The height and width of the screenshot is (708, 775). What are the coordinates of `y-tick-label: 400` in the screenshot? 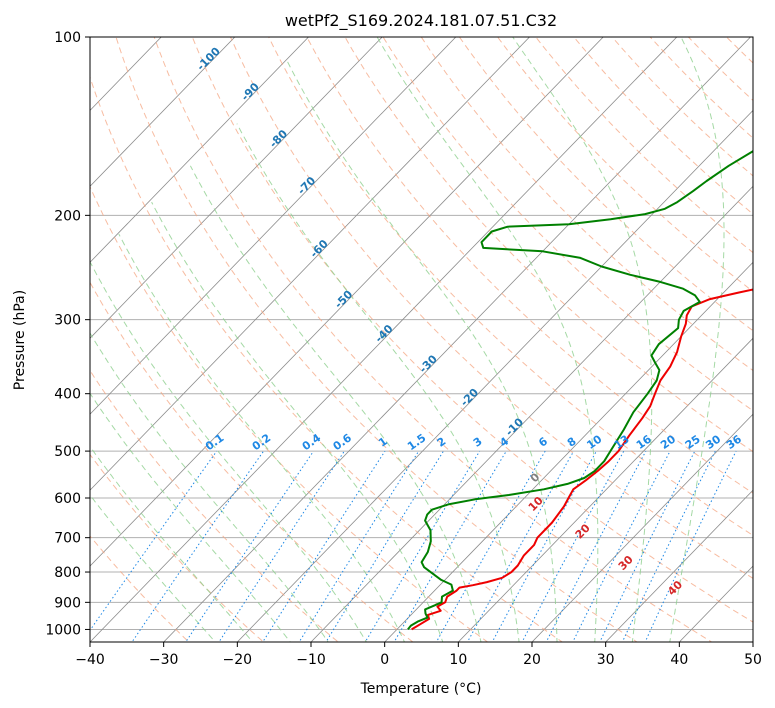 It's located at (67, 395).